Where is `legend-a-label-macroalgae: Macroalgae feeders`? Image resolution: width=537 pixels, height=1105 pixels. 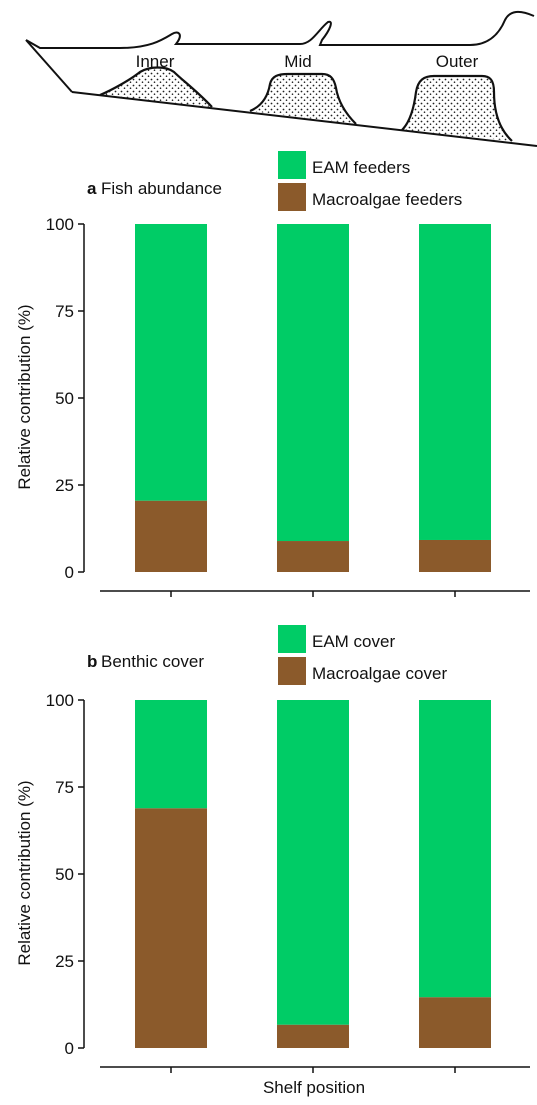
legend-a-label-macroalgae: Macroalgae feeders is located at coordinates (387, 199).